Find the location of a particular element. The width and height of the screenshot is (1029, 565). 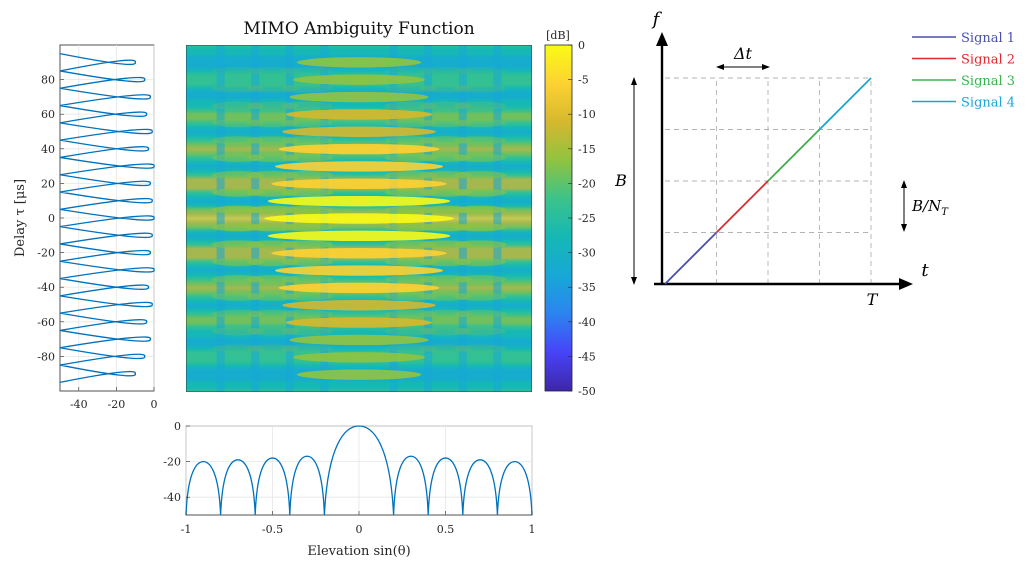

delay-axis-label: Delay τ [μs] is located at coordinates (20, 218).